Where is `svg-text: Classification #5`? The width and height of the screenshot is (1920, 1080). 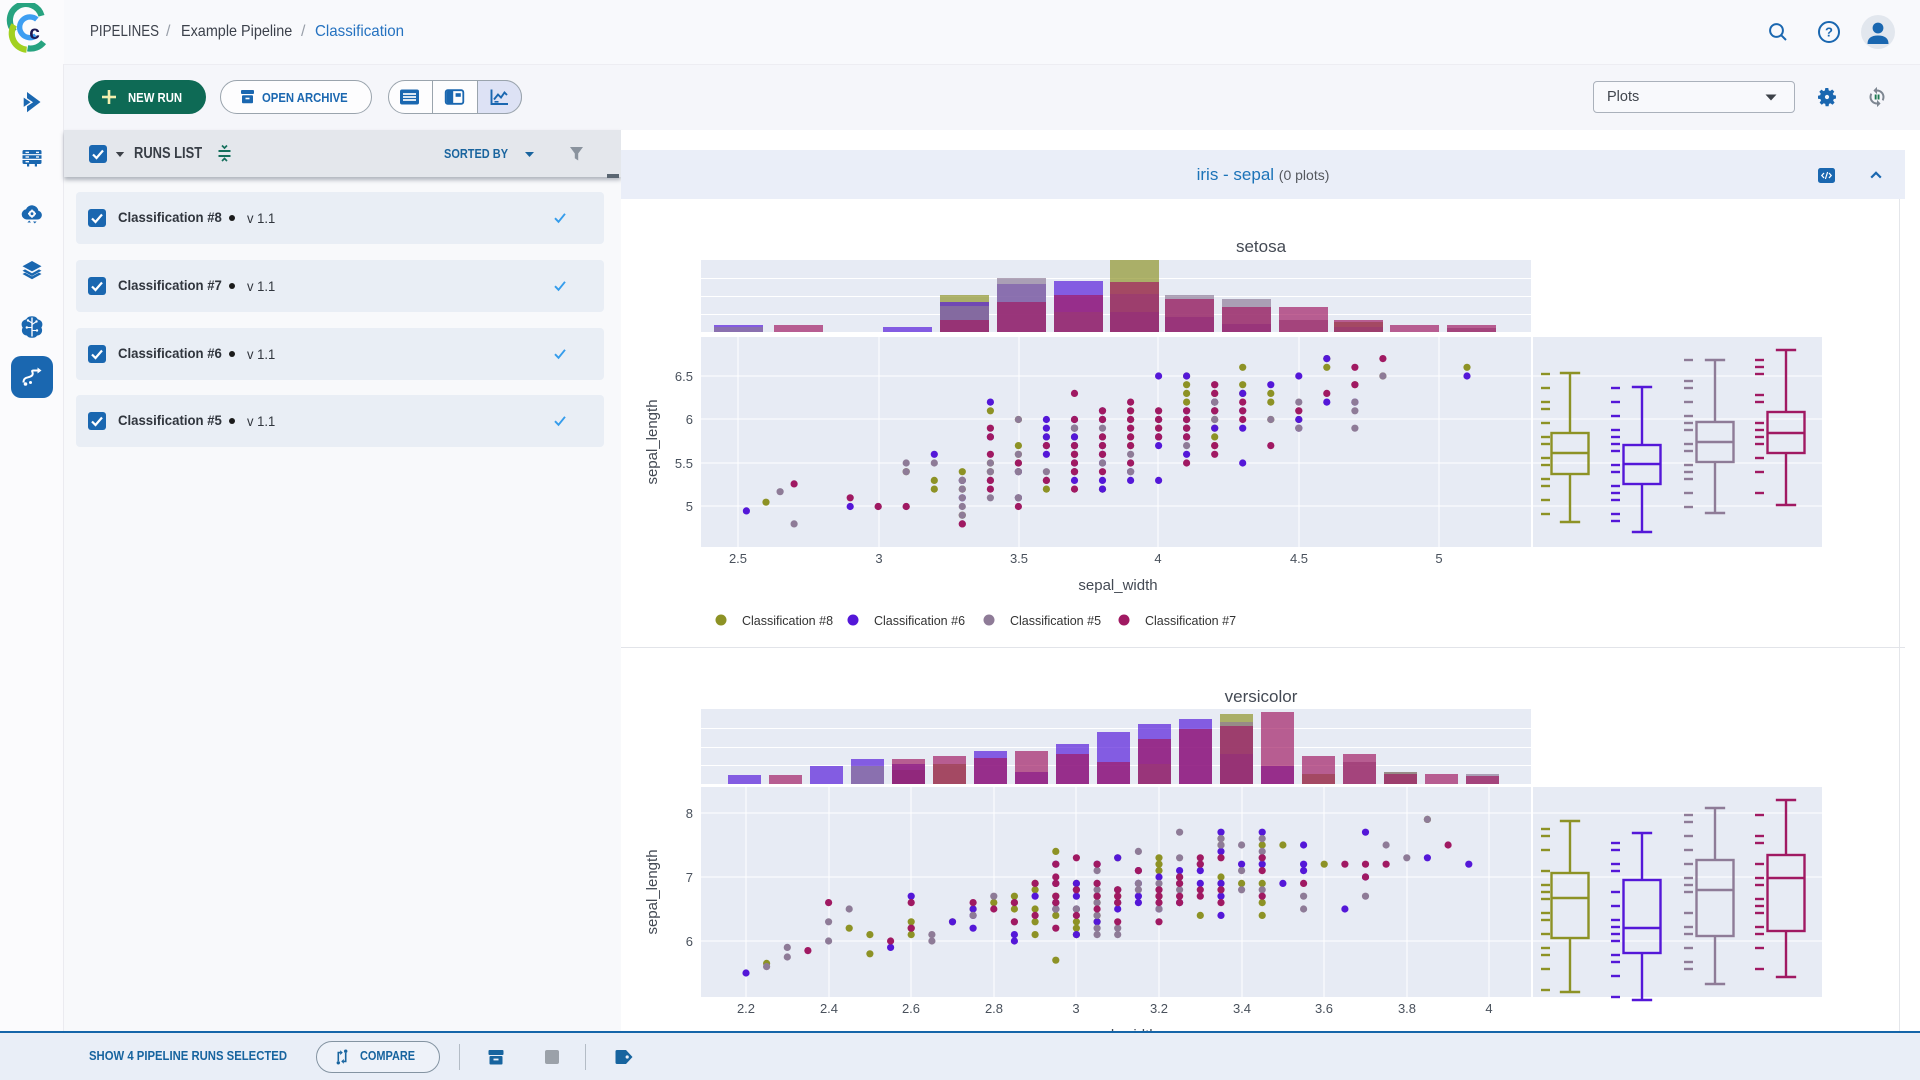
svg-text: Classification #5 is located at coordinates (1055, 621).